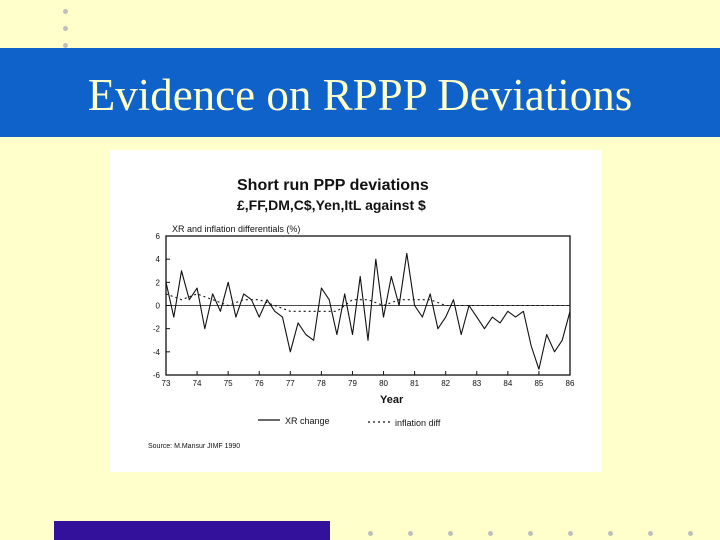 This screenshot has height=540, width=720. What do you see at coordinates (321, 383) in the screenshot?
I see `x-tick-label: 78` at bounding box center [321, 383].